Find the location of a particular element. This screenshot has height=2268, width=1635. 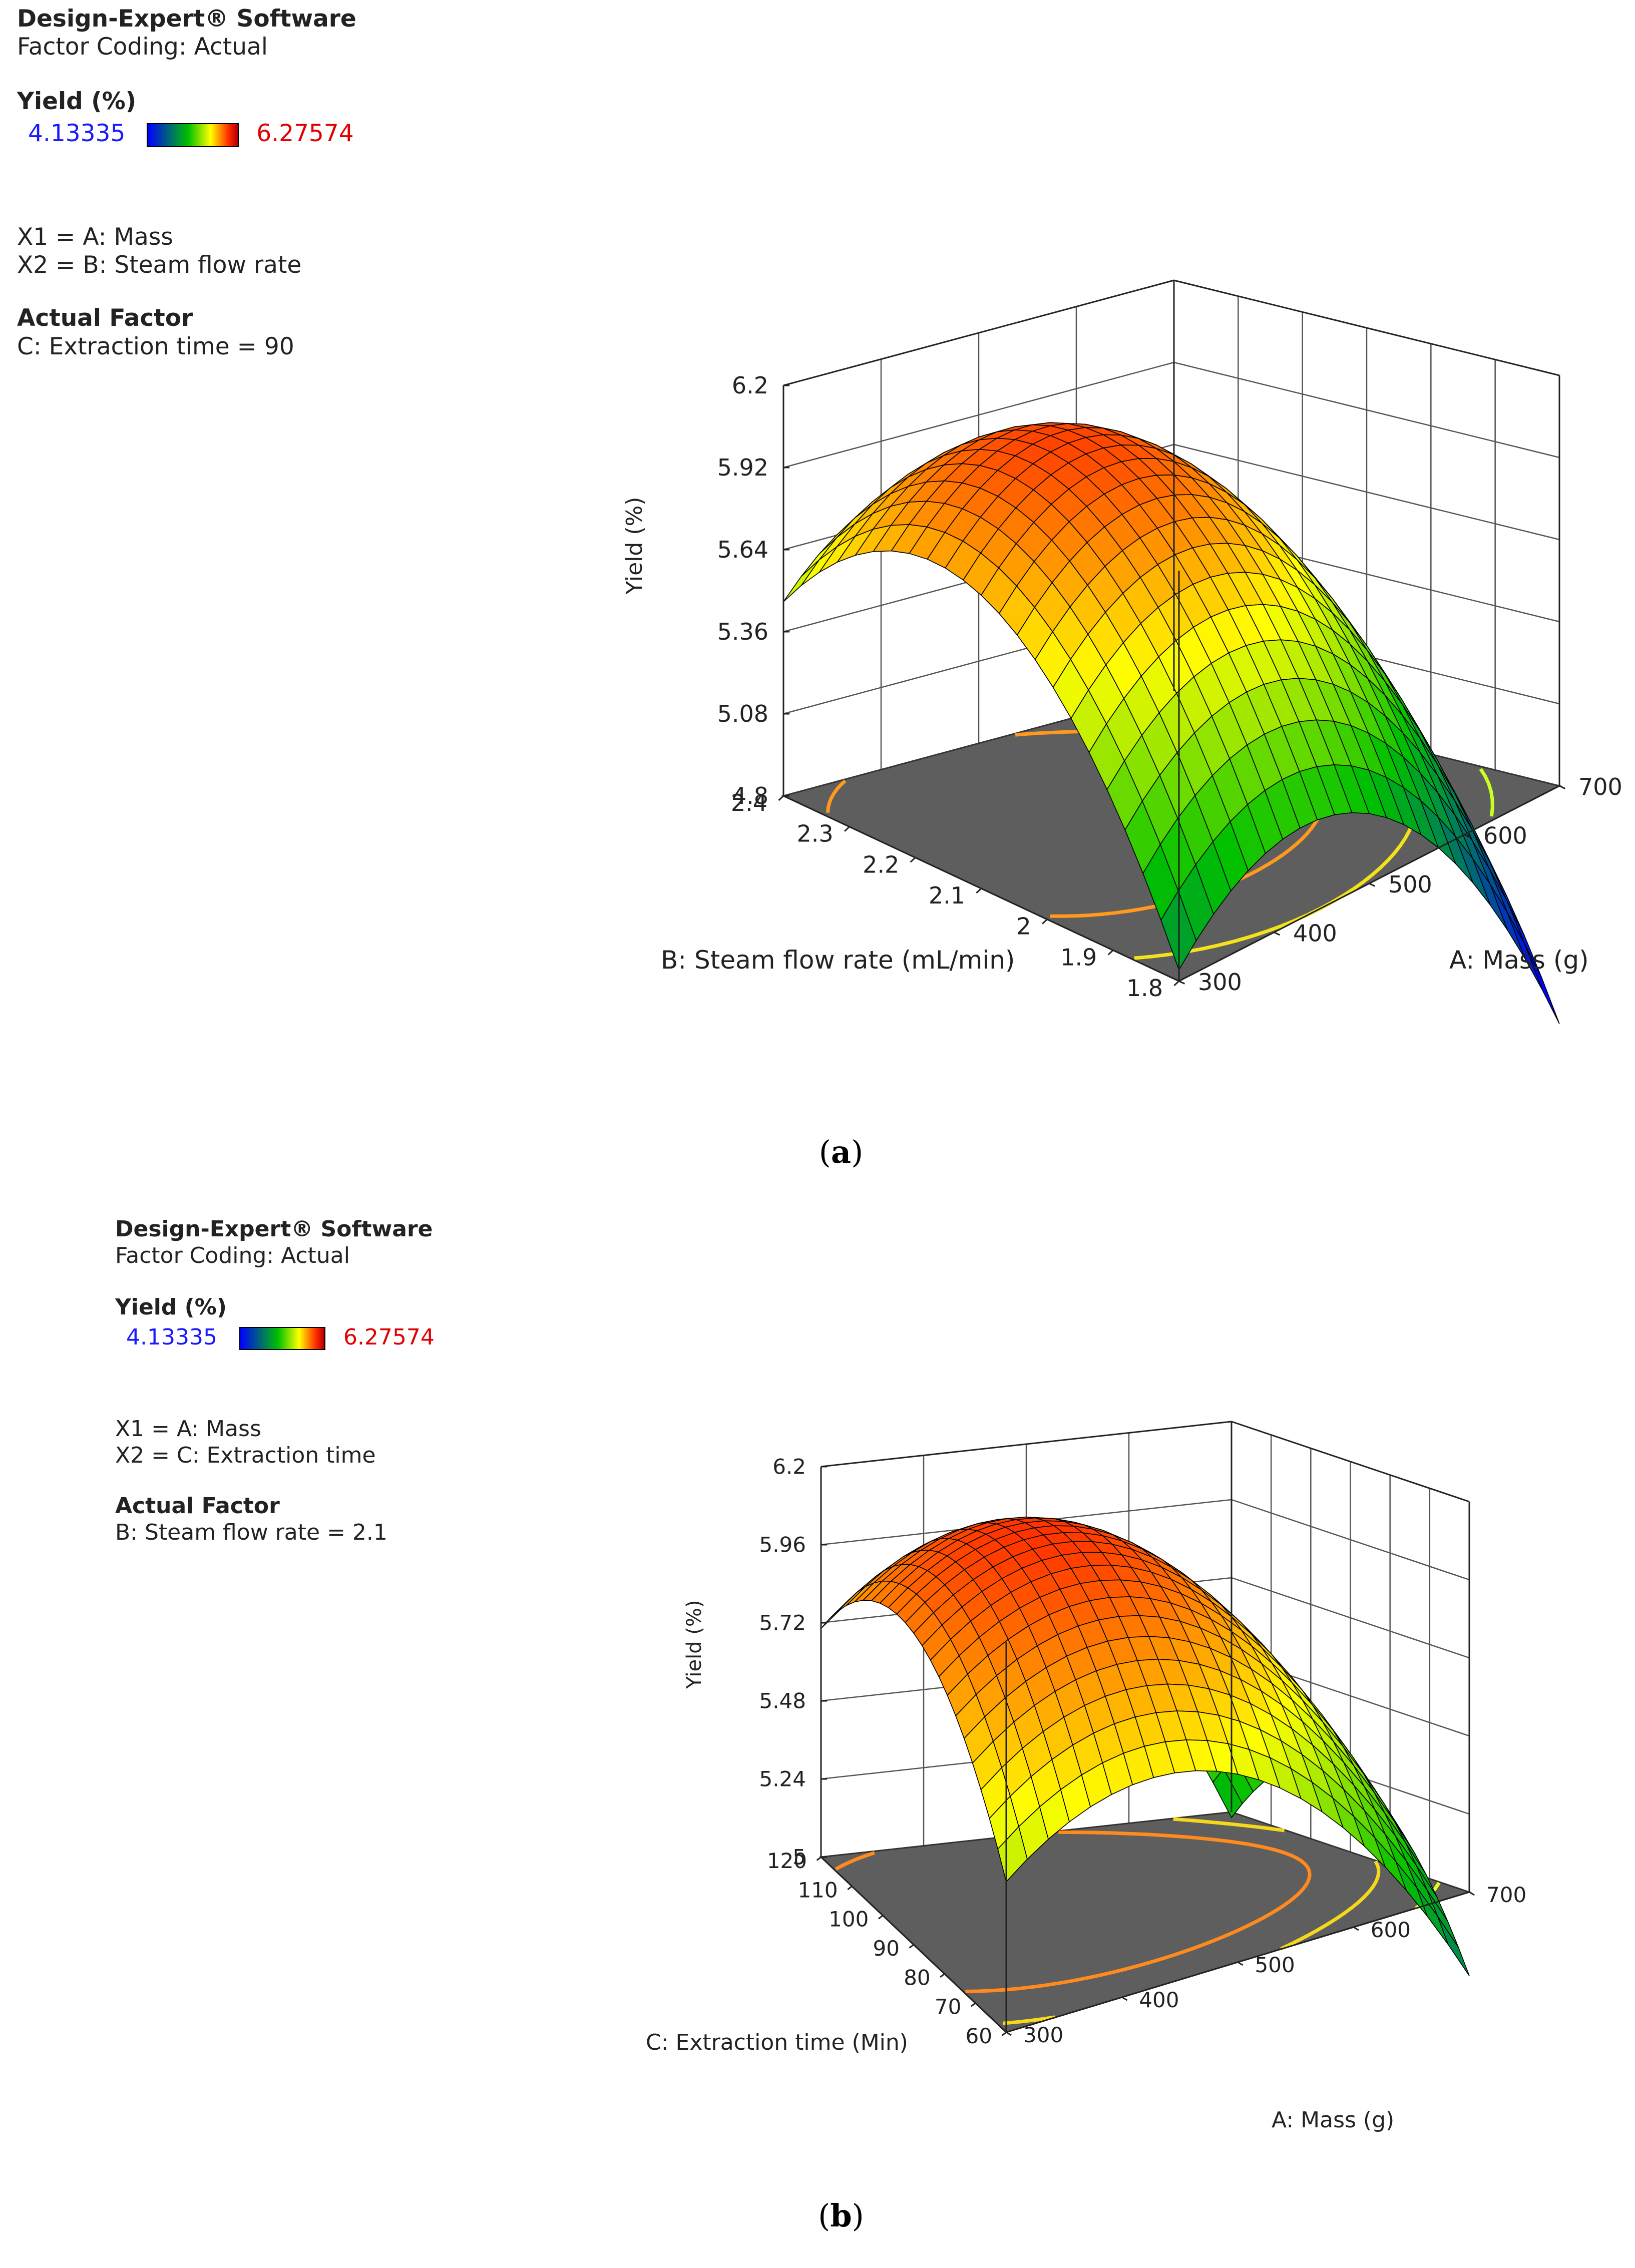

y-axis-label: B: Steam flow rate (mL/min) is located at coordinates (838, 960).